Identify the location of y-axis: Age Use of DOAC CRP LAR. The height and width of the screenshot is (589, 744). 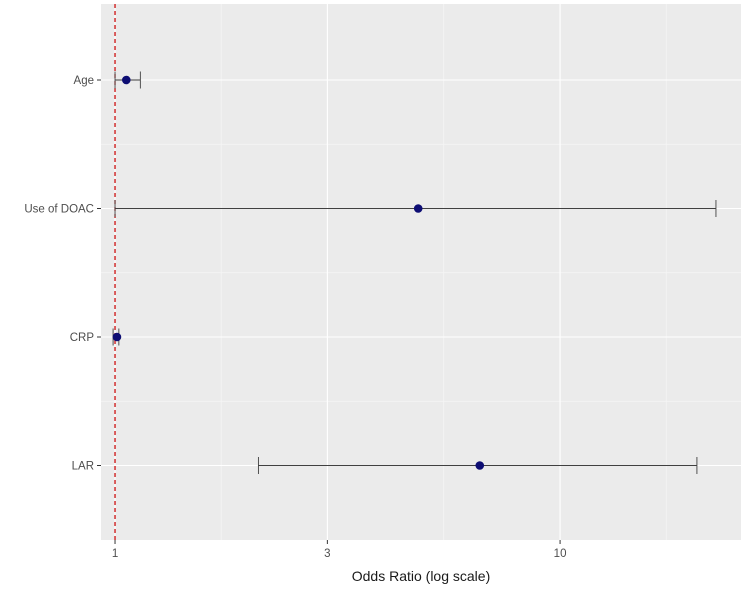
(62, 274).